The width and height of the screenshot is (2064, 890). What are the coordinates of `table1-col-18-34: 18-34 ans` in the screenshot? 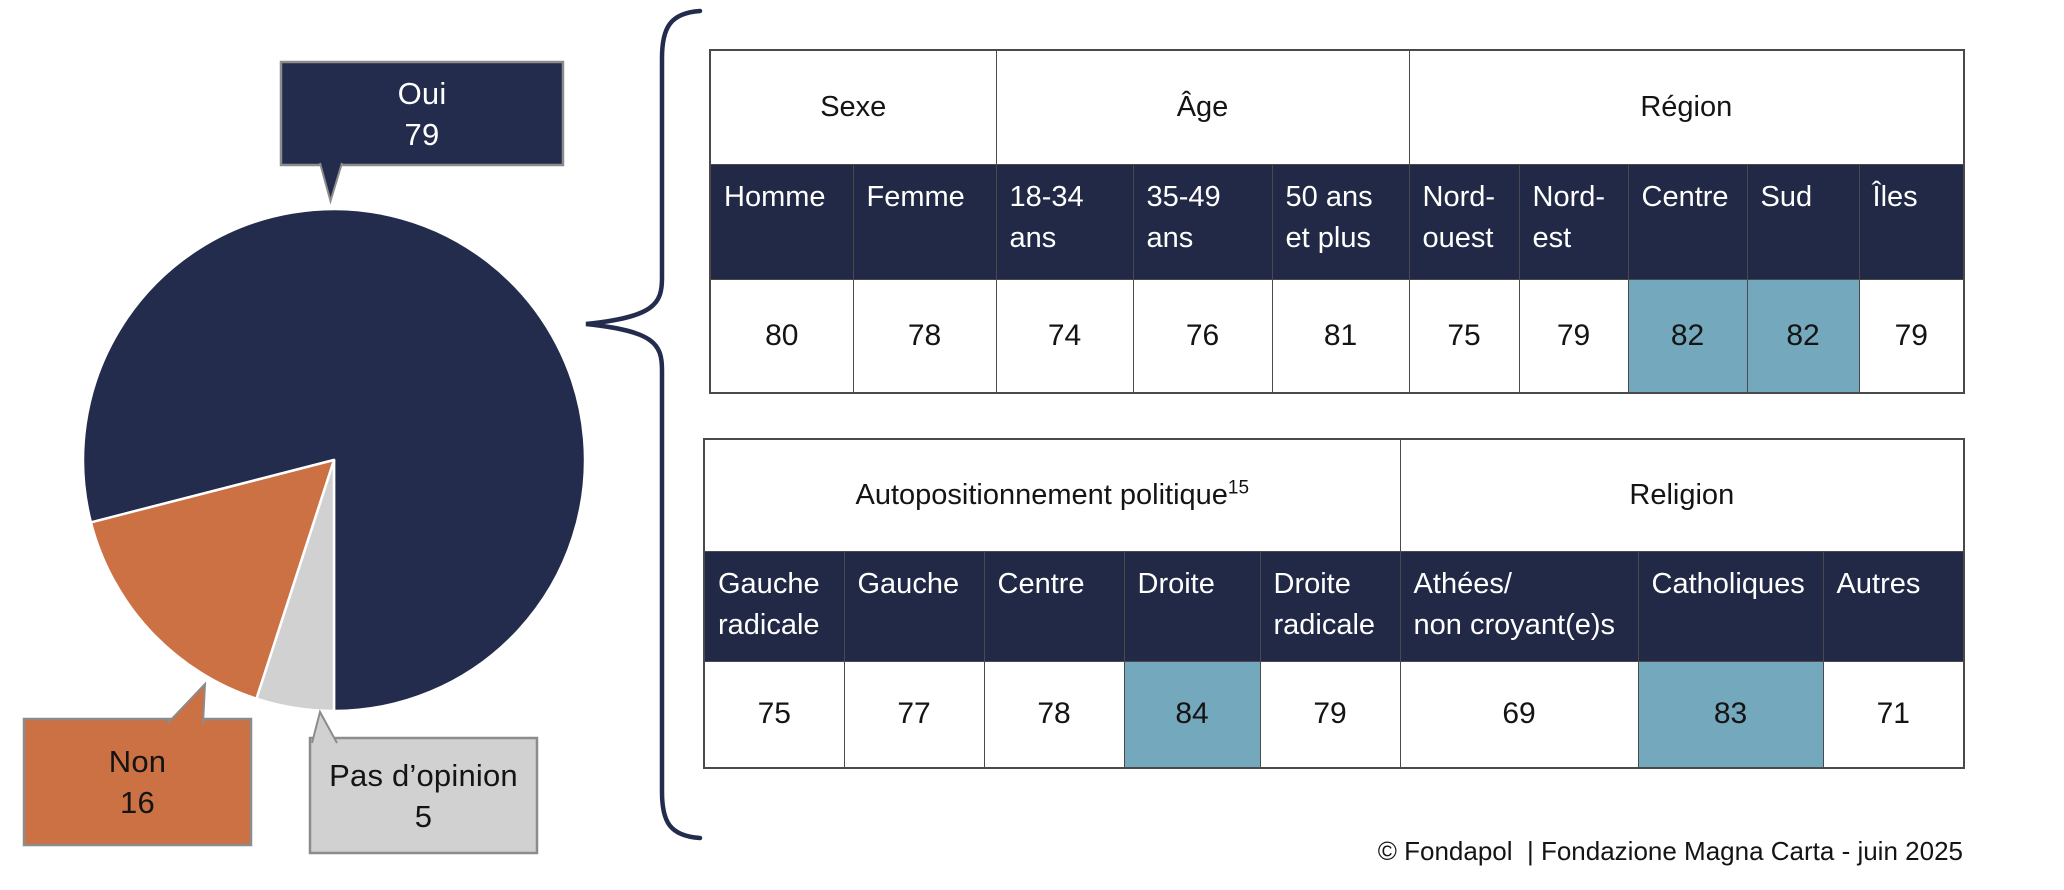 It's located at (1064, 221).